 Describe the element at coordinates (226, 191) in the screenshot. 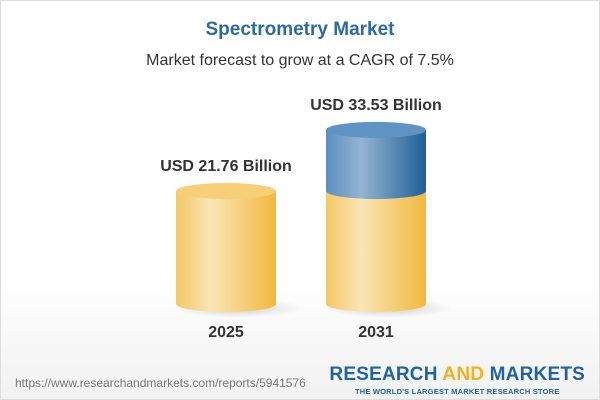

I see `cylinder-base-2025-top` at that location.